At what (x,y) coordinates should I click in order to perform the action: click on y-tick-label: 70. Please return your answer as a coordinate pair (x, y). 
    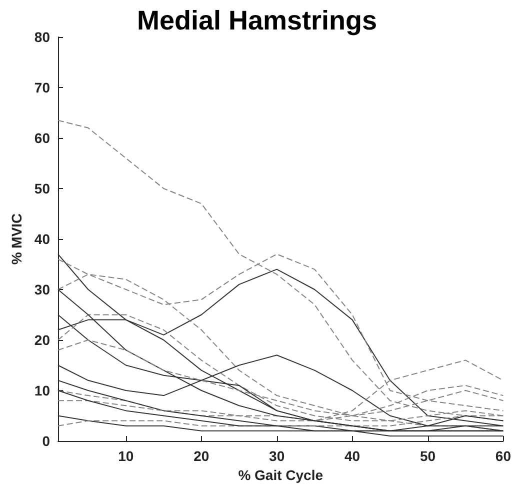
    Looking at the image, I should click on (42, 88).